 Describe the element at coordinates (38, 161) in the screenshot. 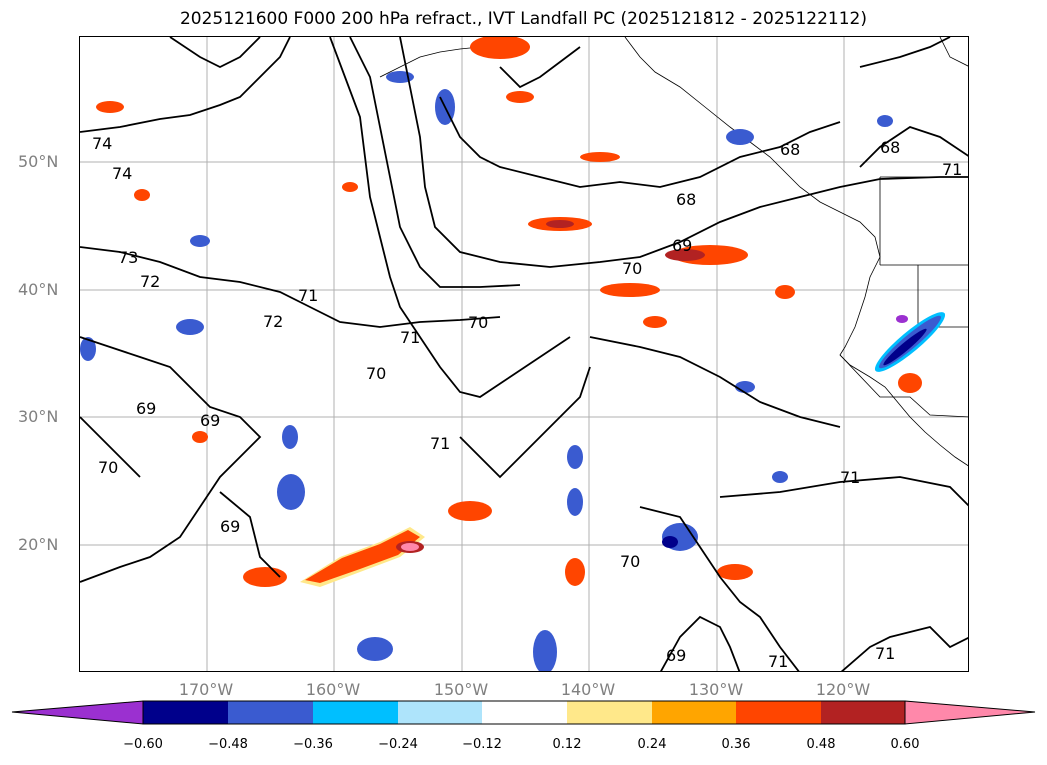

I see `lat-label-50n: 50°N` at that location.